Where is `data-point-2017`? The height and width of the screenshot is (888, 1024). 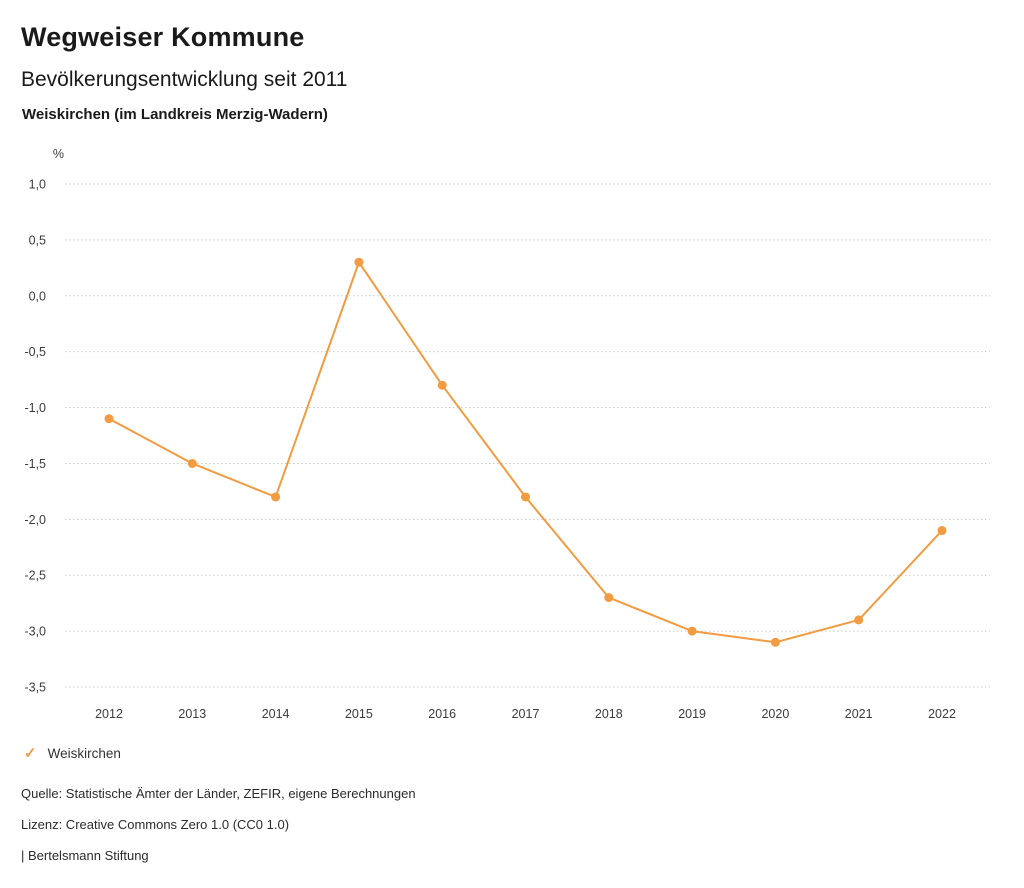 data-point-2017 is located at coordinates (525, 497).